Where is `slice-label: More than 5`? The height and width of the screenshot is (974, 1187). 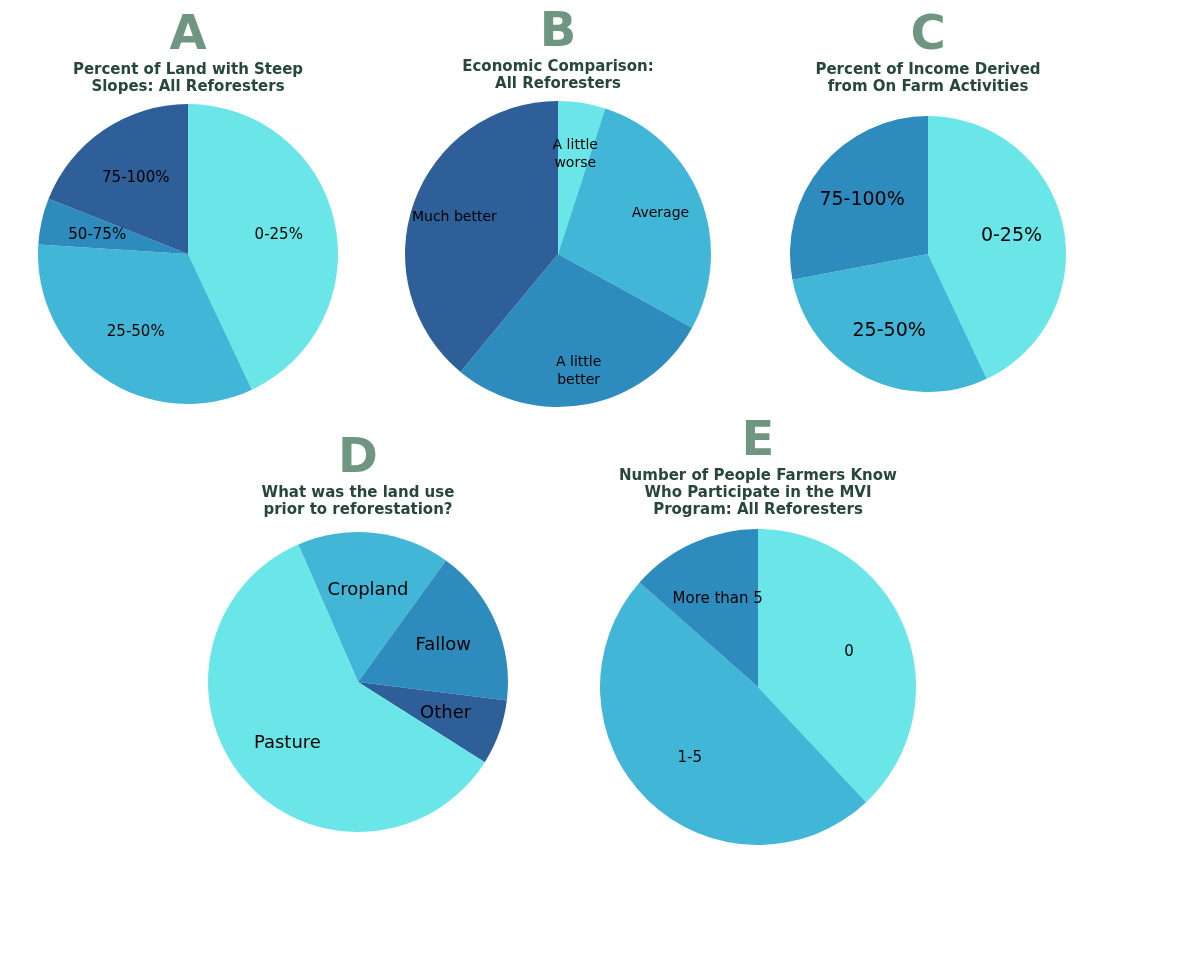 slice-label: More than 5 is located at coordinates (717, 597).